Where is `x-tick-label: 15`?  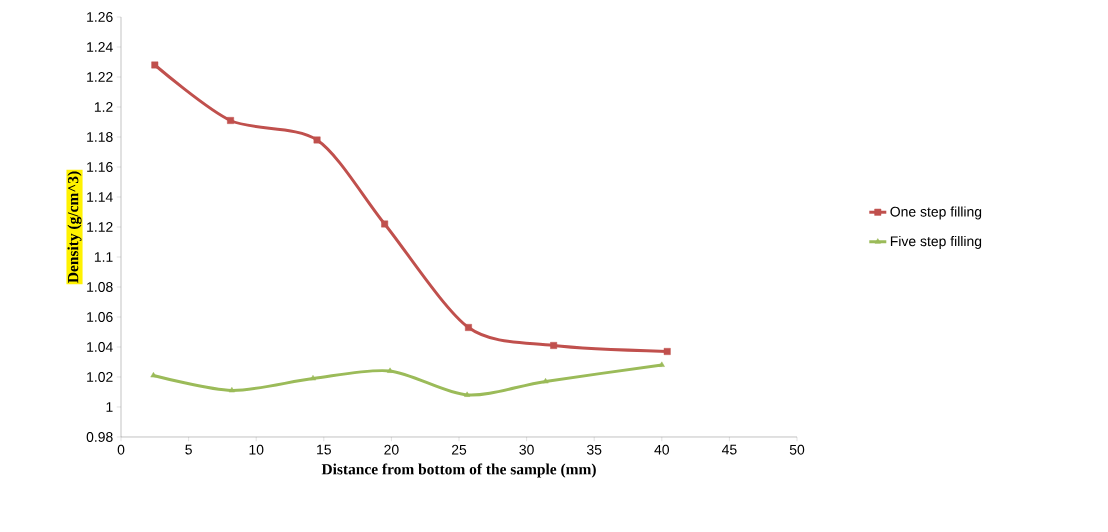
x-tick-label: 15 is located at coordinates (324, 449).